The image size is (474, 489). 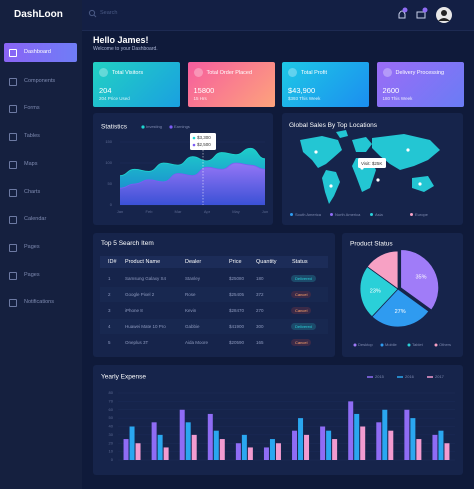 I want to click on chart-title: Product Status, so click(x=371, y=244).